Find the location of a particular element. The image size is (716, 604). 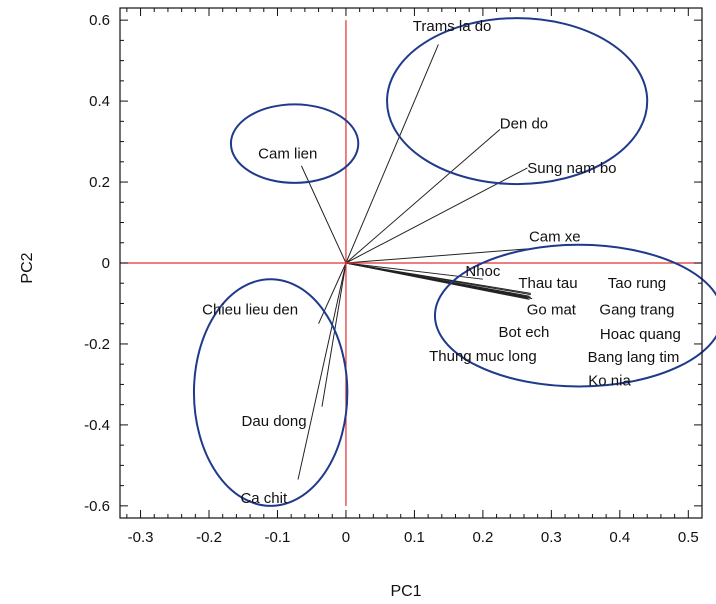

vector-dau-dong is located at coordinates (334, 334).